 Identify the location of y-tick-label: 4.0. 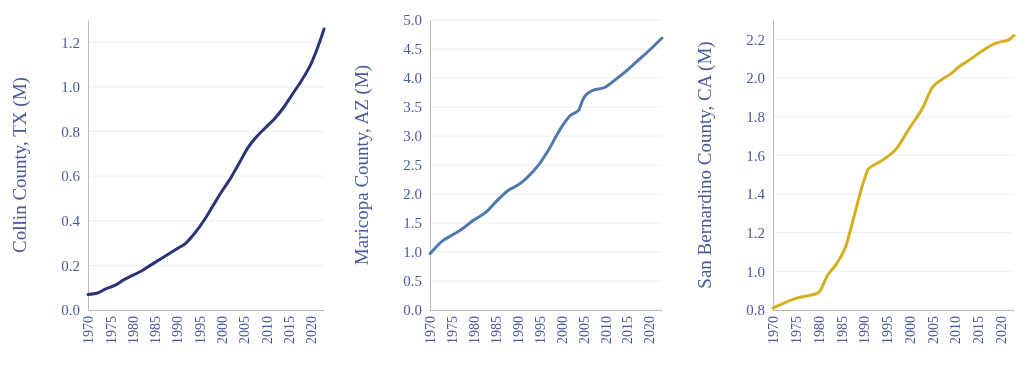
(412, 78).